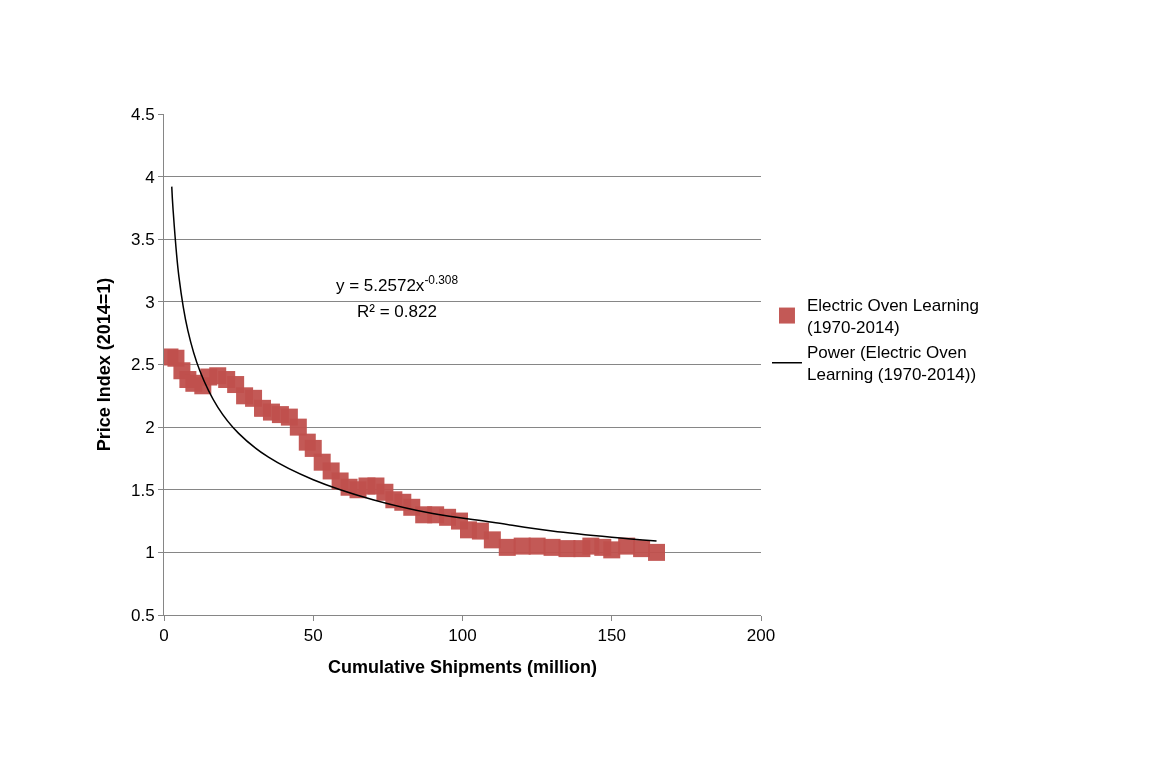 The width and height of the screenshot is (1155, 757). I want to click on x-tick-label: 50, so click(313, 636).